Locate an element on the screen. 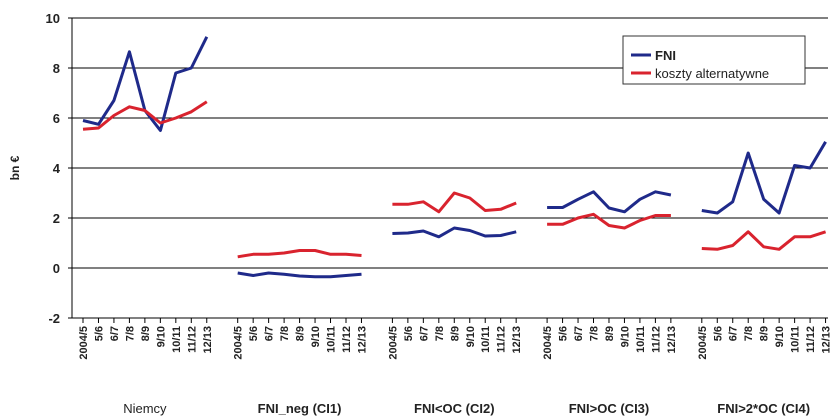 Image resolution: width=832 pixels, height=420 pixels. group-label: FNI>OC (CI3) is located at coordinates (609, 408).